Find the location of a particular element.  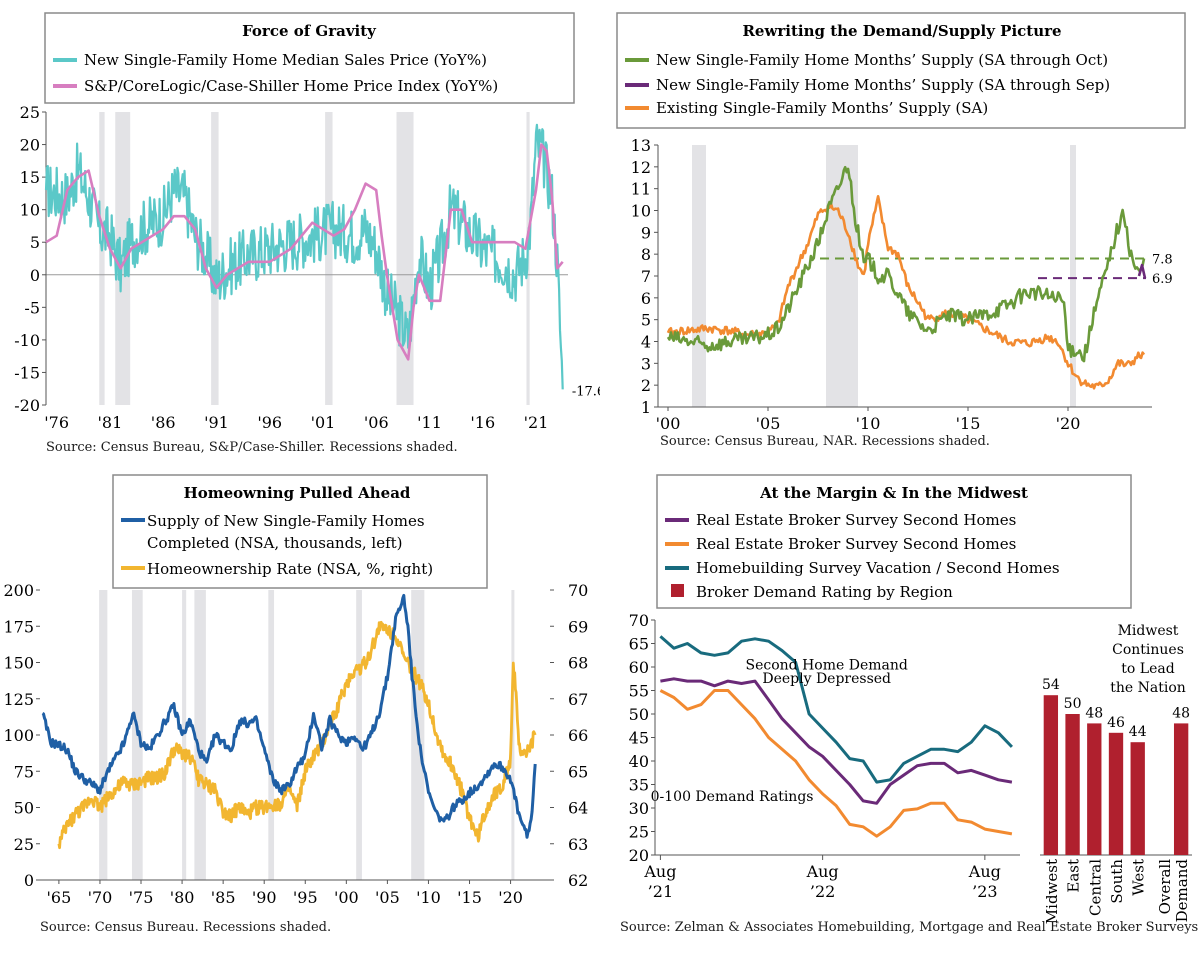

x-tick-label: '70 is located at coordinates (100, 897).